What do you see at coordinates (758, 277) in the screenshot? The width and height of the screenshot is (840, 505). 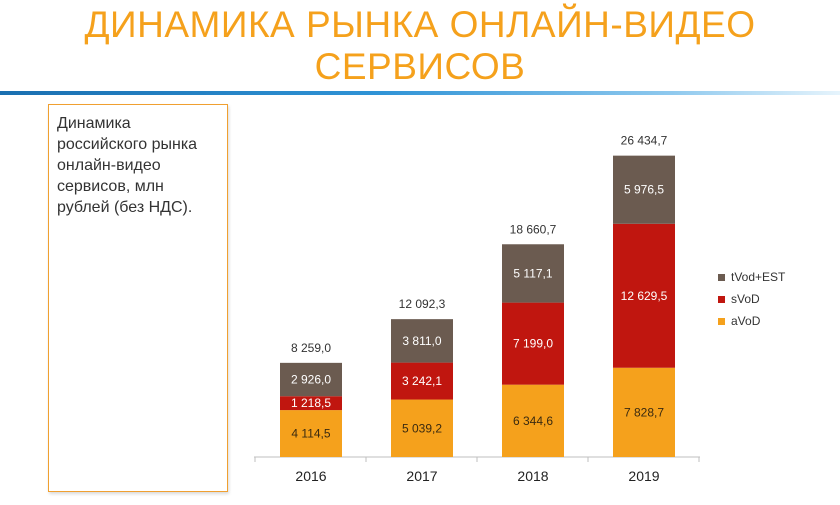 I see `legend-label: tVod+EST` at bounding box center [758, 277].